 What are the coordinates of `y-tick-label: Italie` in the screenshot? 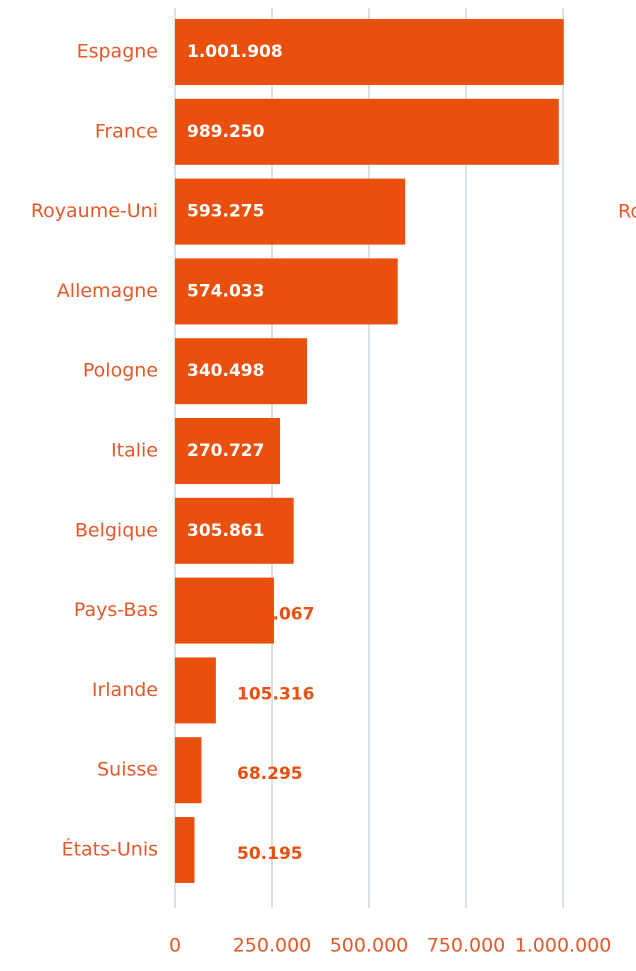 It's located at (134, 451).